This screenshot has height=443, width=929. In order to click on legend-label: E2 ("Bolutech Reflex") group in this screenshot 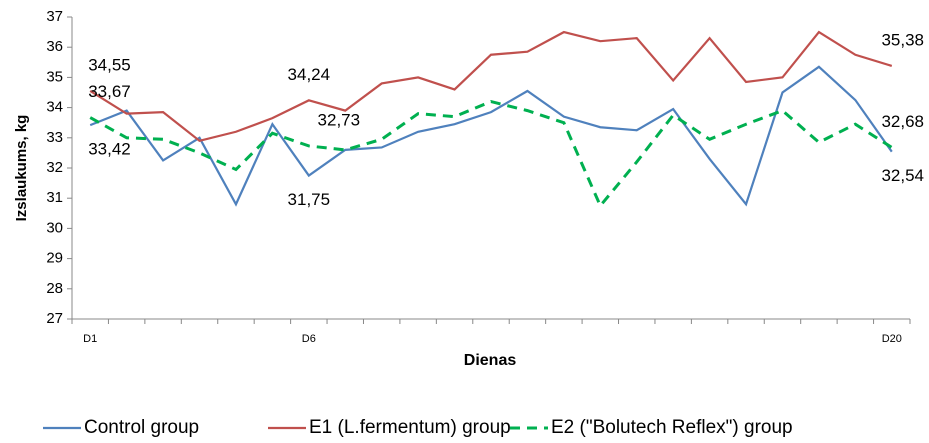, I will do `click(672, 427)`.